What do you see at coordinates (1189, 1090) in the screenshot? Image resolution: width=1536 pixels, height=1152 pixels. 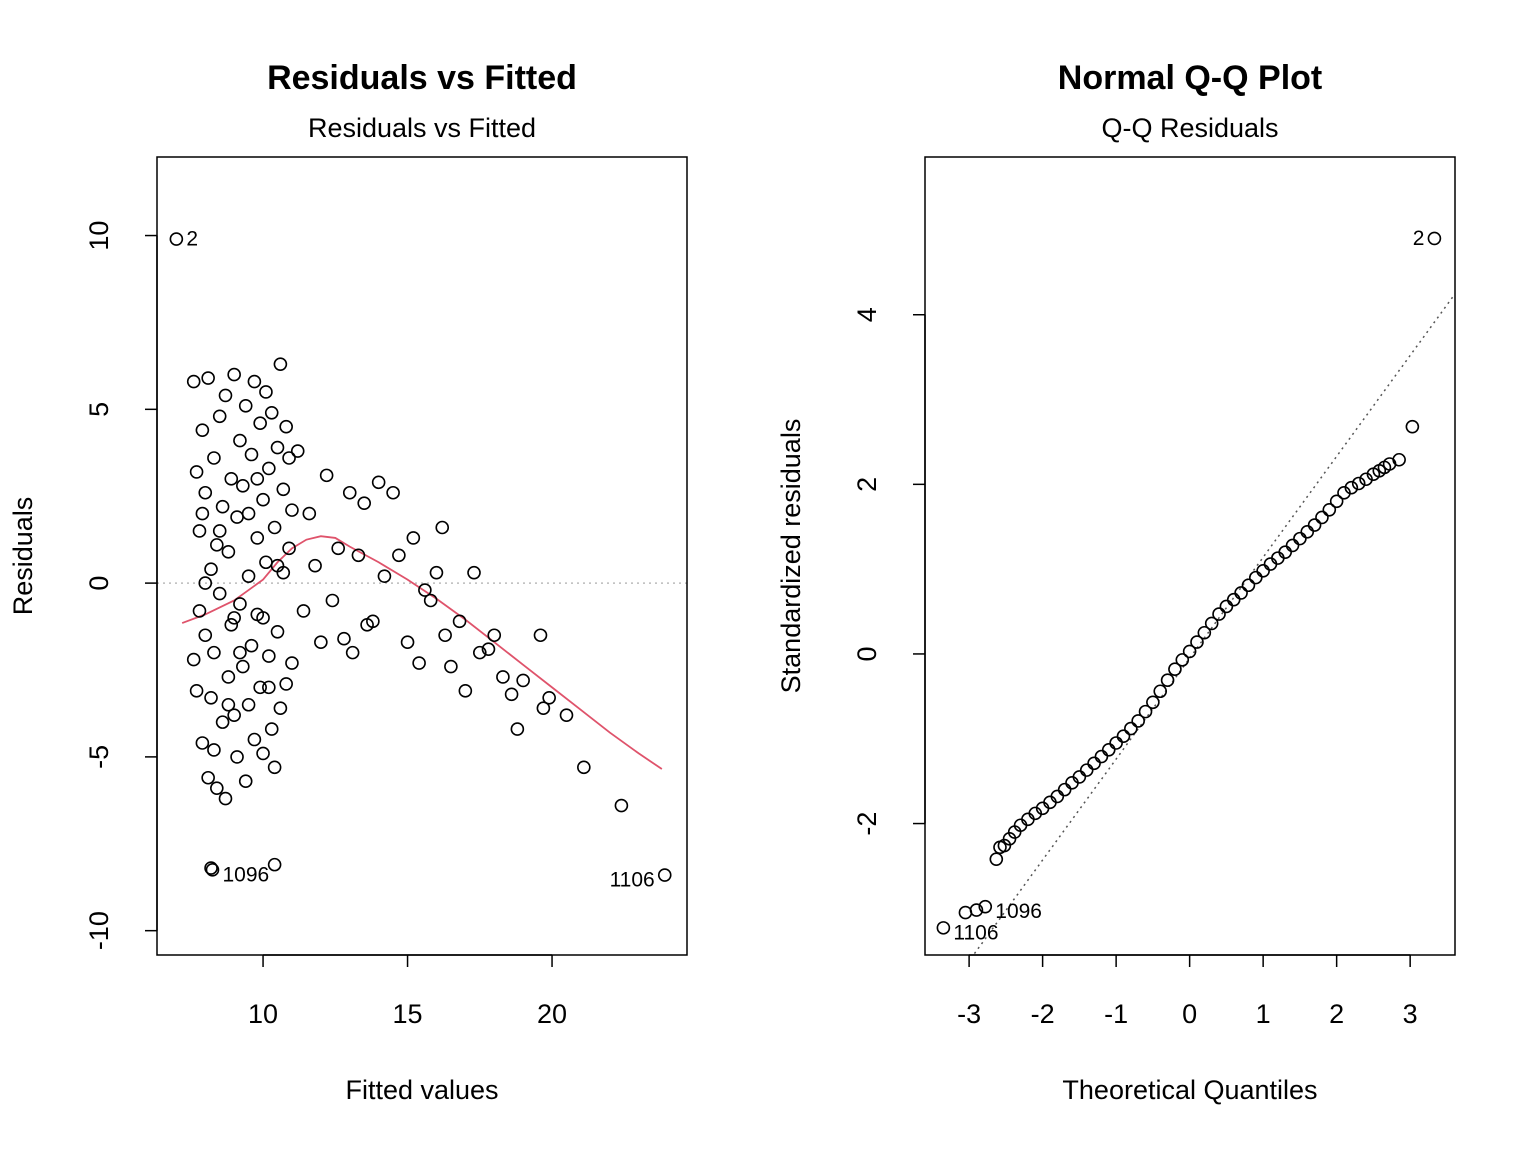 I see `x-axis-label: Theoretical Quantiles` at bounding box center [1189, 1090].